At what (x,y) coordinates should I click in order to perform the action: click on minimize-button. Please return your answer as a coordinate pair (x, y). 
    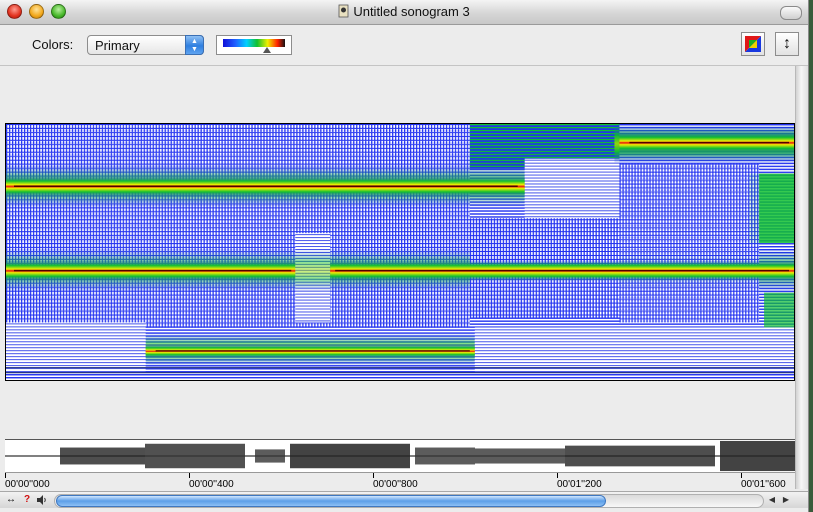
    Looking at the image, I should click on (36, 11).